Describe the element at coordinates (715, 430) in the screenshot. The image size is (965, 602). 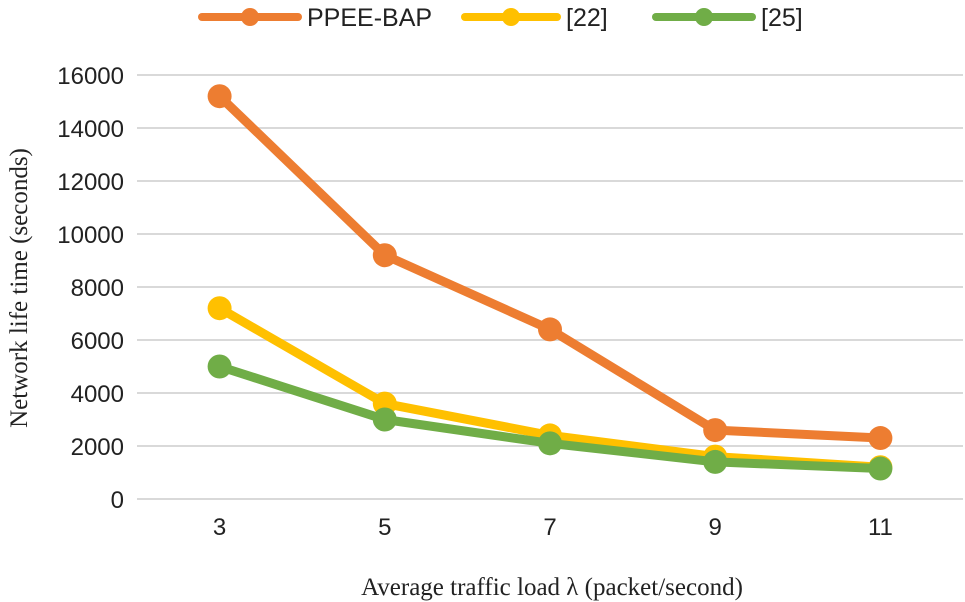
I see `data-point-ppee-bap-x9` at that location.